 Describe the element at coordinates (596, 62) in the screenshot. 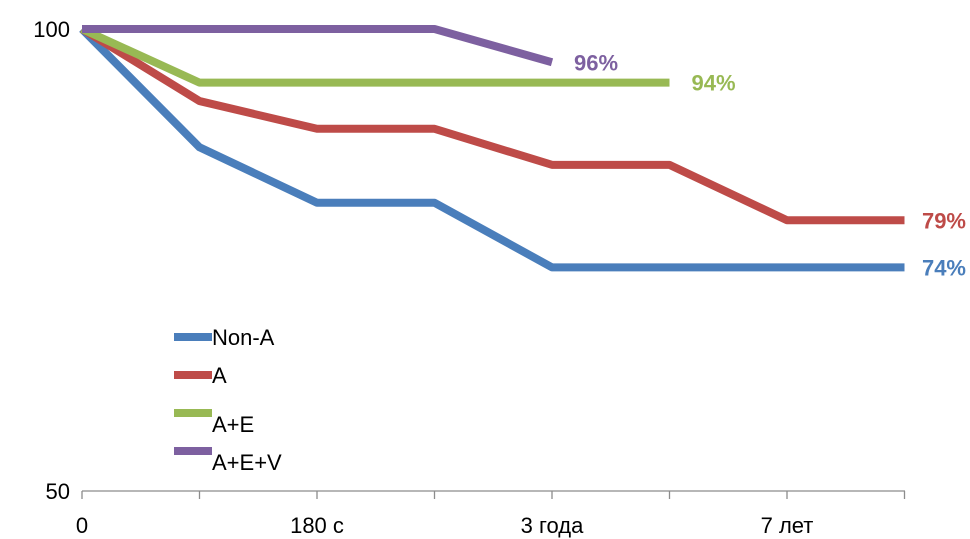

I see `end-label-a-e-v: 96%` at that location.